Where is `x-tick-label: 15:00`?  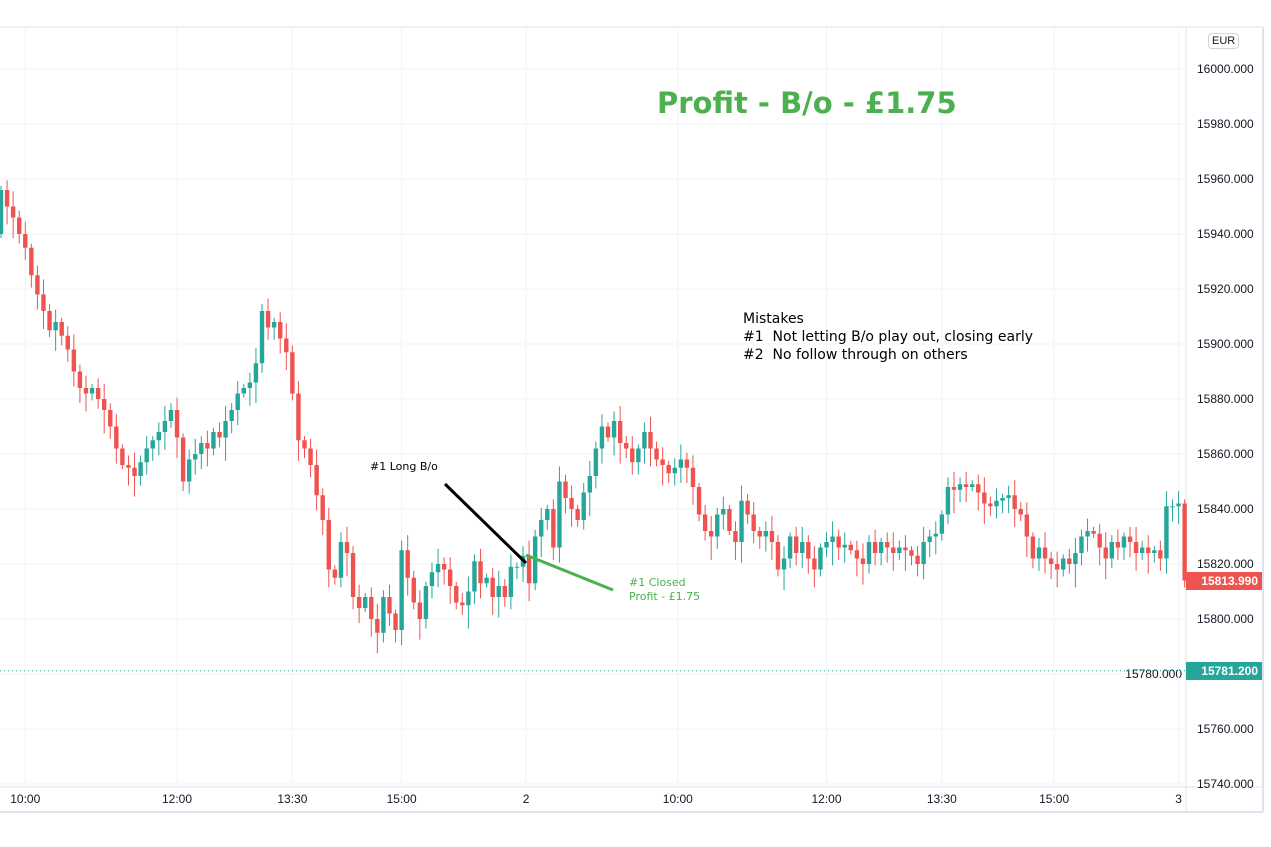 x-tick-label: 15:00 is located at coordinates (1054, 799).